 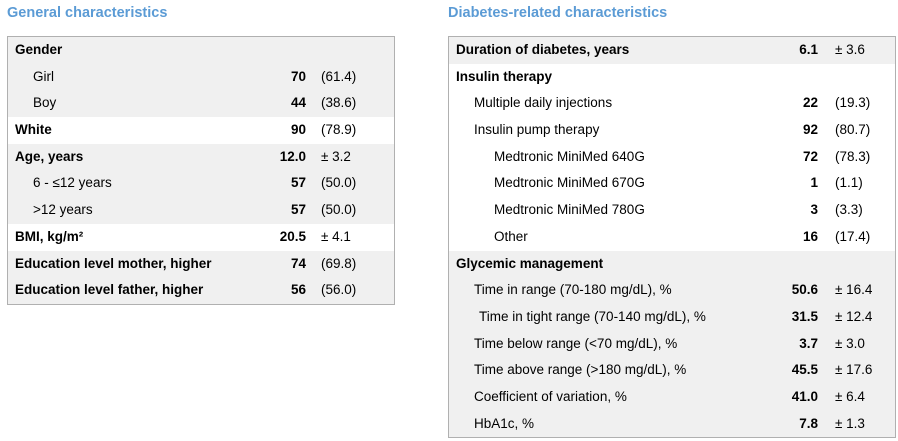 I want to click on row-value: 31.5, so click(x=804, y=316).